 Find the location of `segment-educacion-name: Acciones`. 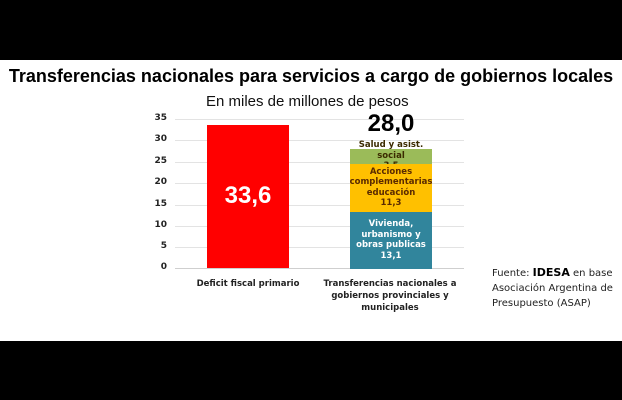

segment-educacion-name: Acciones is located at coordinates (391, 171).